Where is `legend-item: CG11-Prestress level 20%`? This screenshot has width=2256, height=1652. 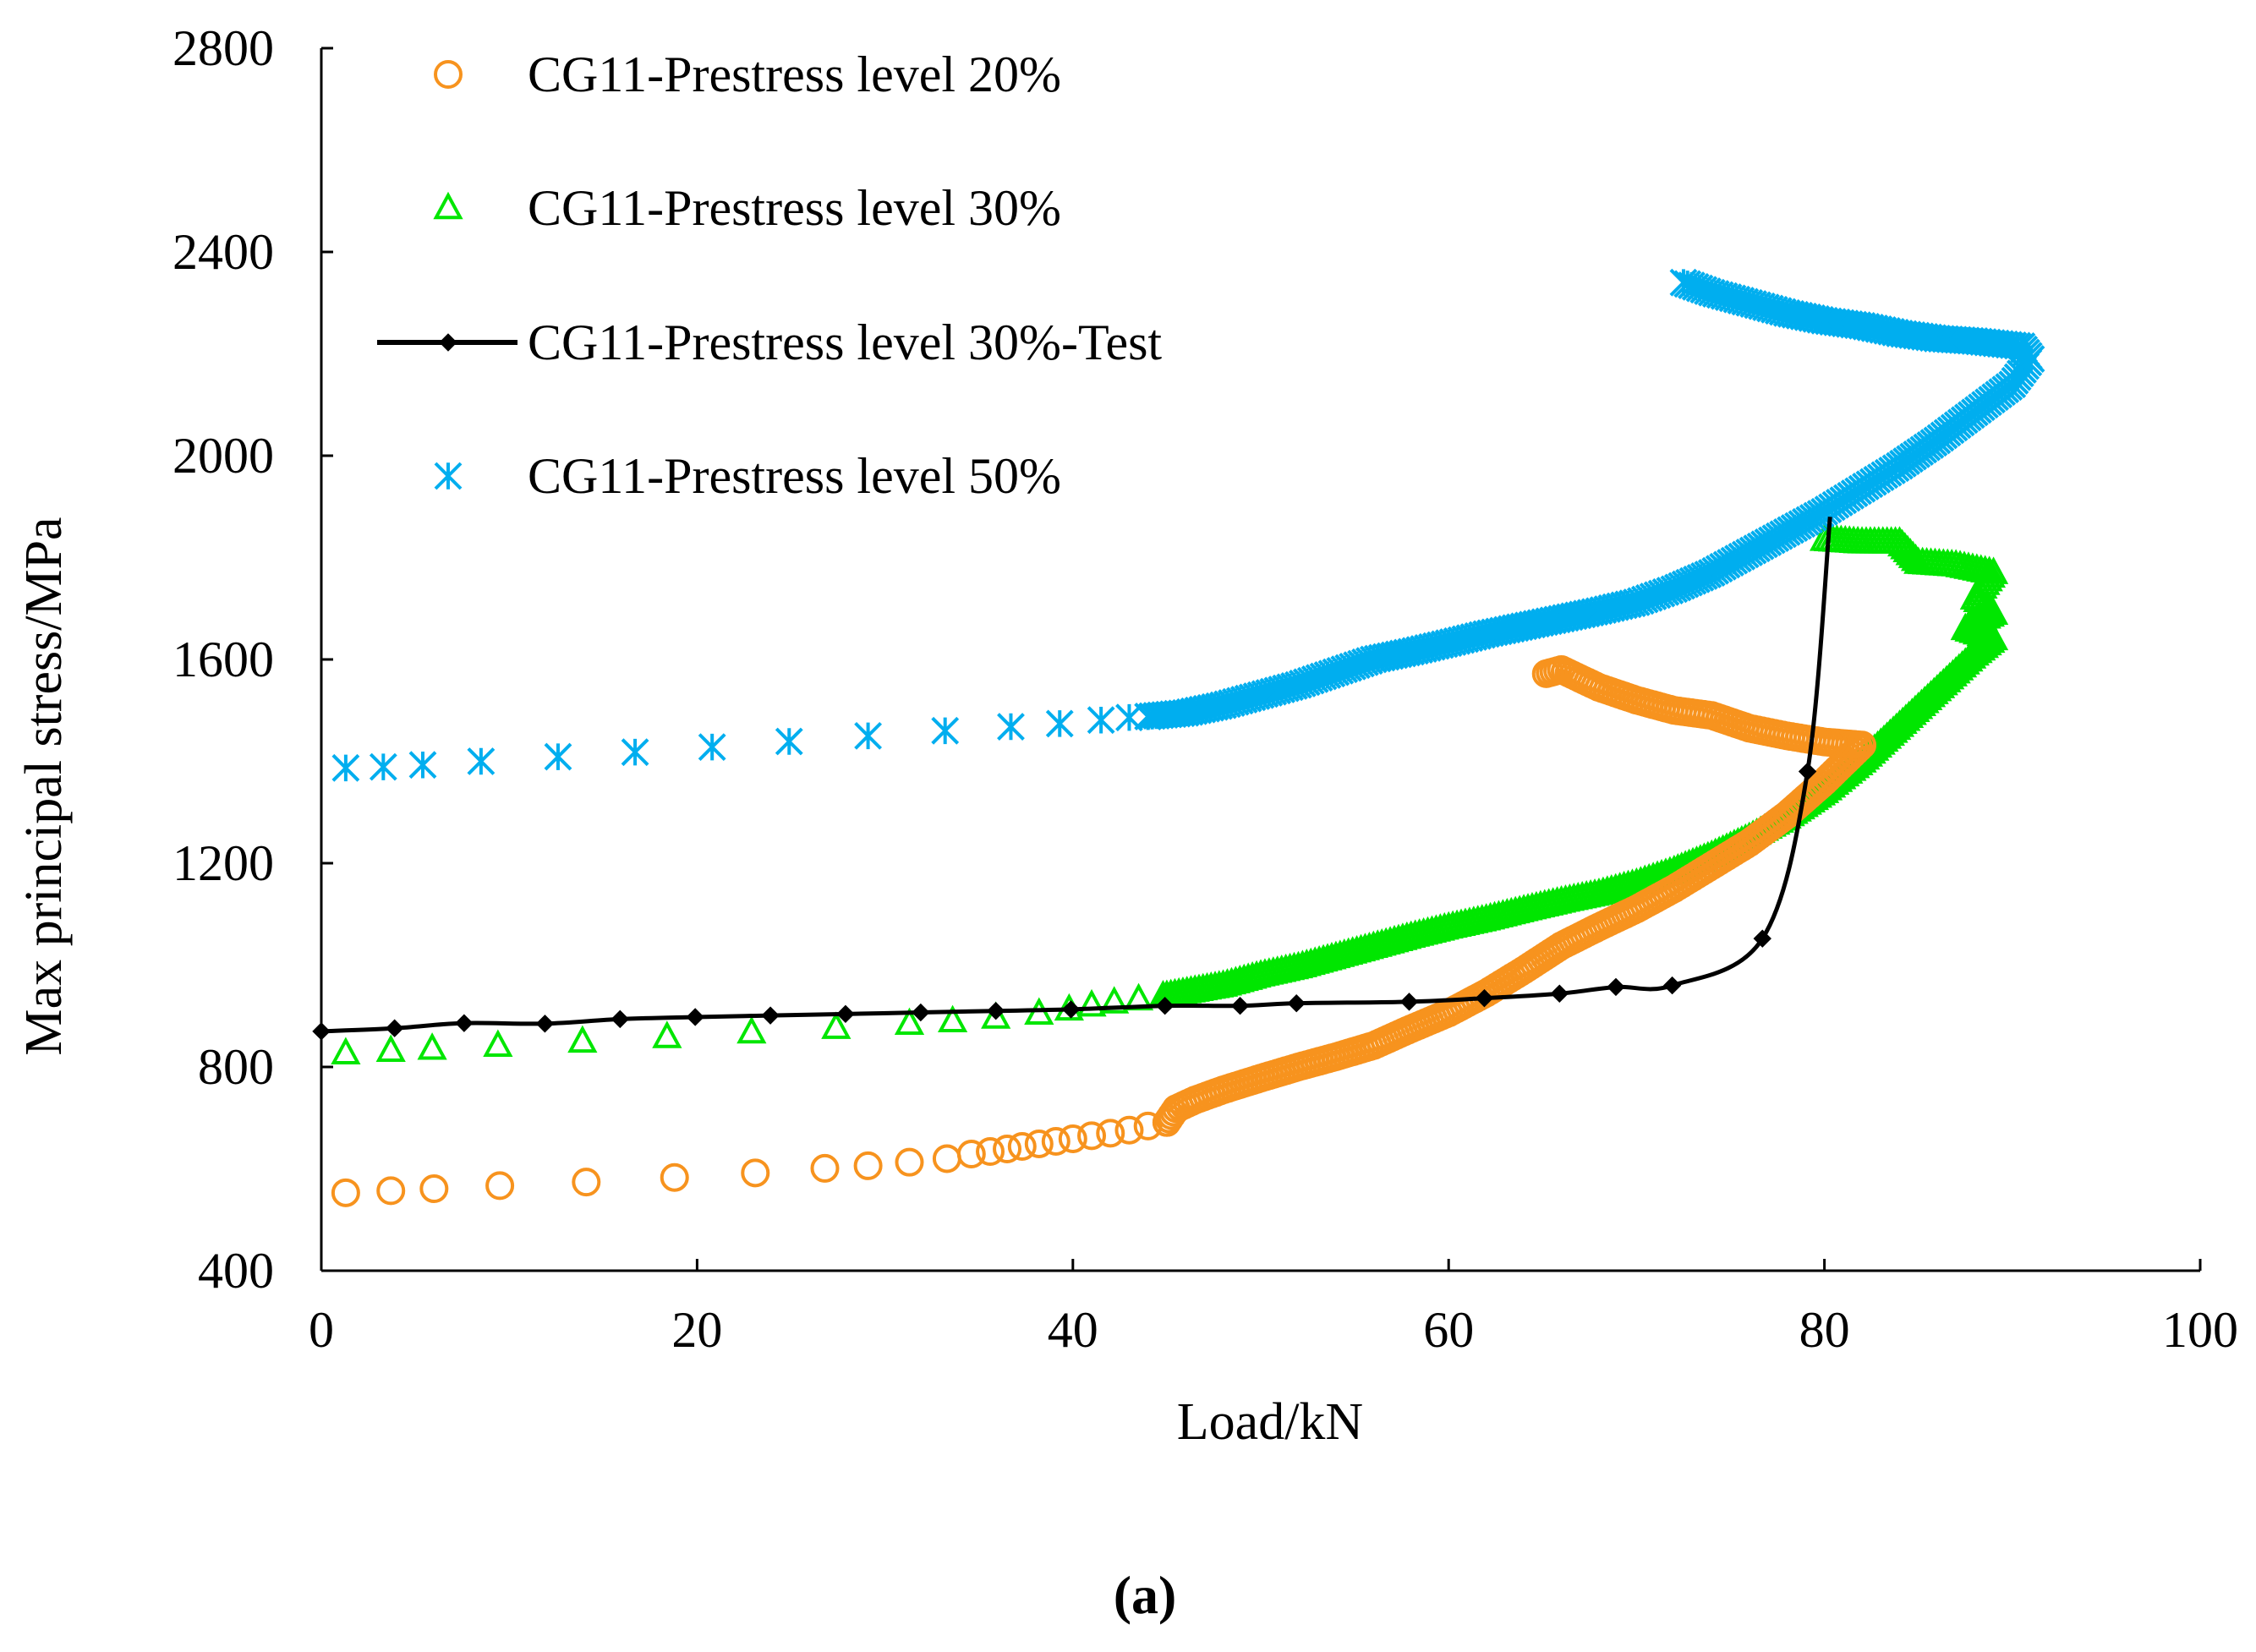
legend-item: CG11-Prestress level 20% is located at coordinates (747, 74).